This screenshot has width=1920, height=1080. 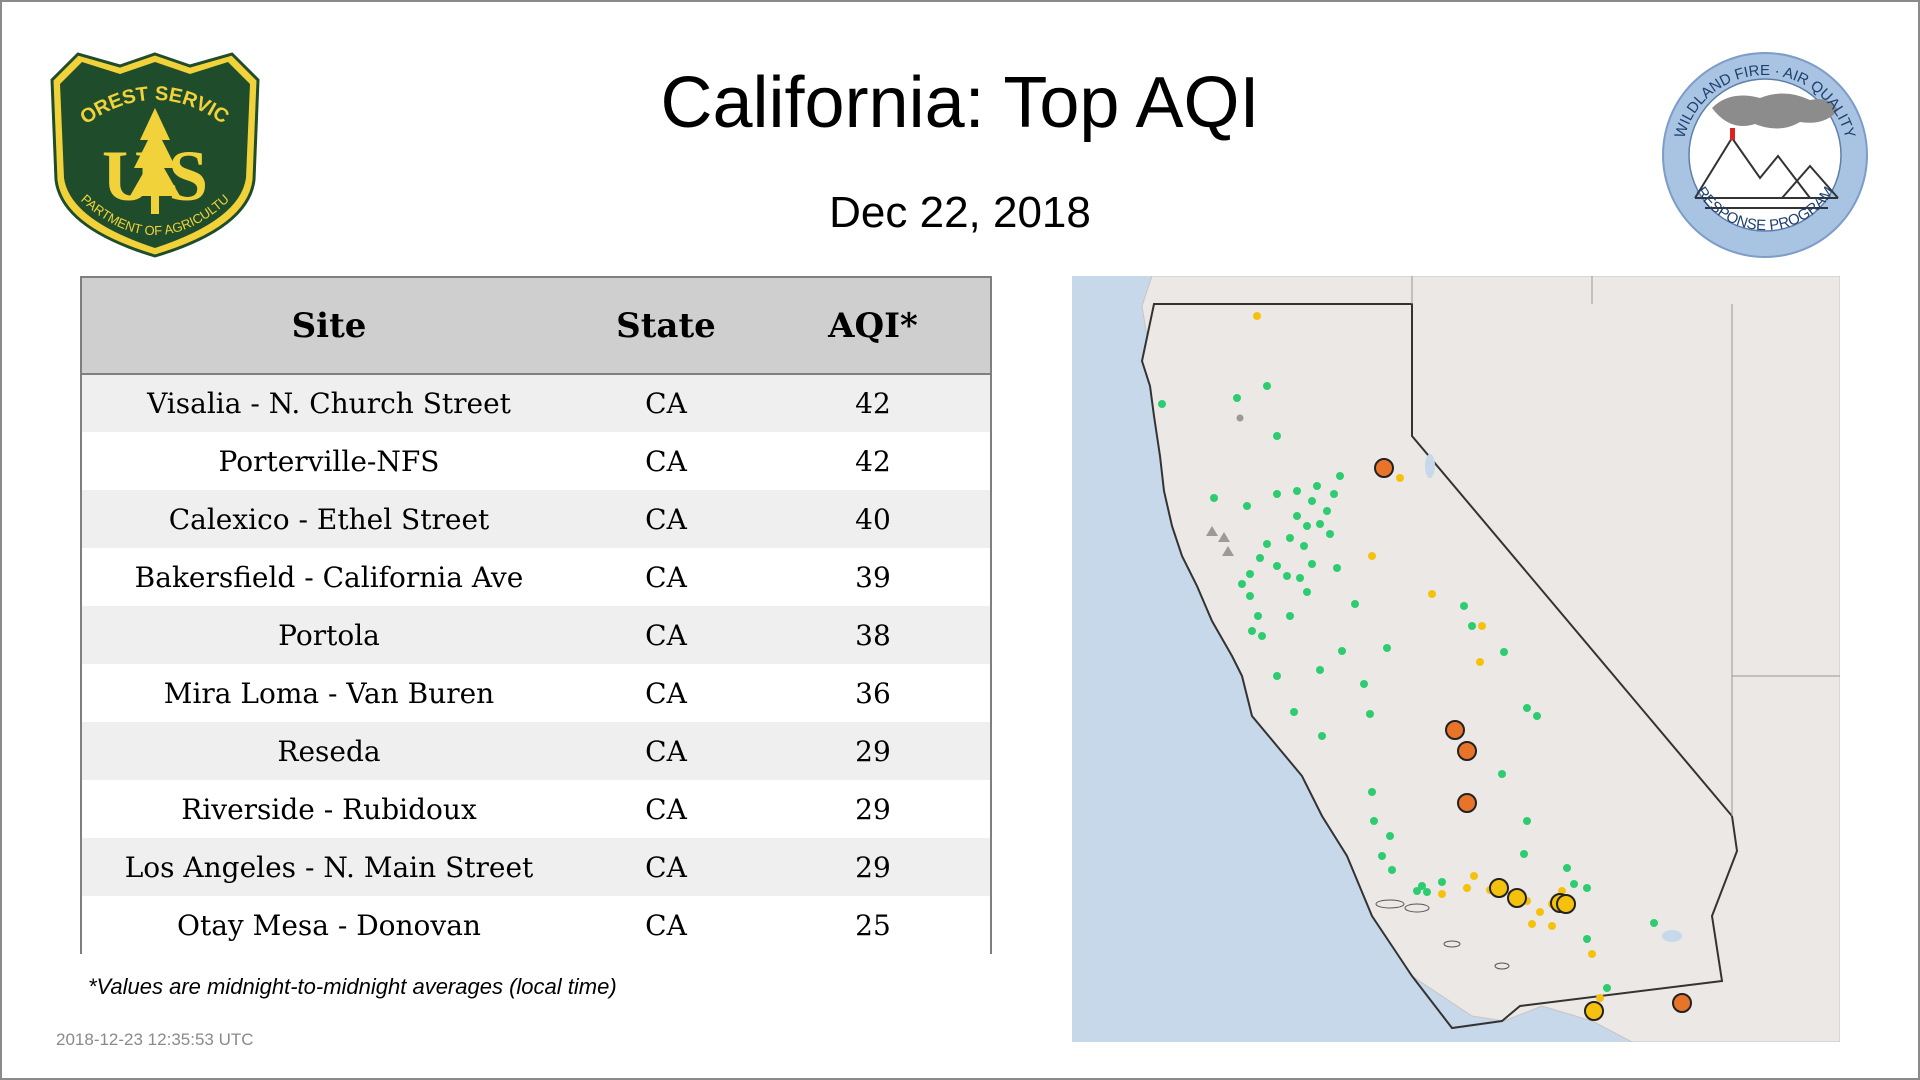 I want to click on cell-site: Reseda, so click(x=329, y=751).